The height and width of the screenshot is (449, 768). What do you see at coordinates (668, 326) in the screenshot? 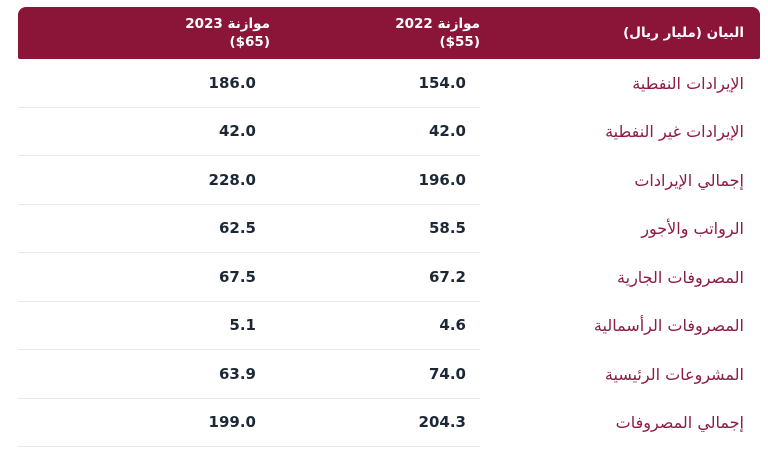
I see `row-label: المصروفات الرأسمالية` at bounding box center [668, 326].